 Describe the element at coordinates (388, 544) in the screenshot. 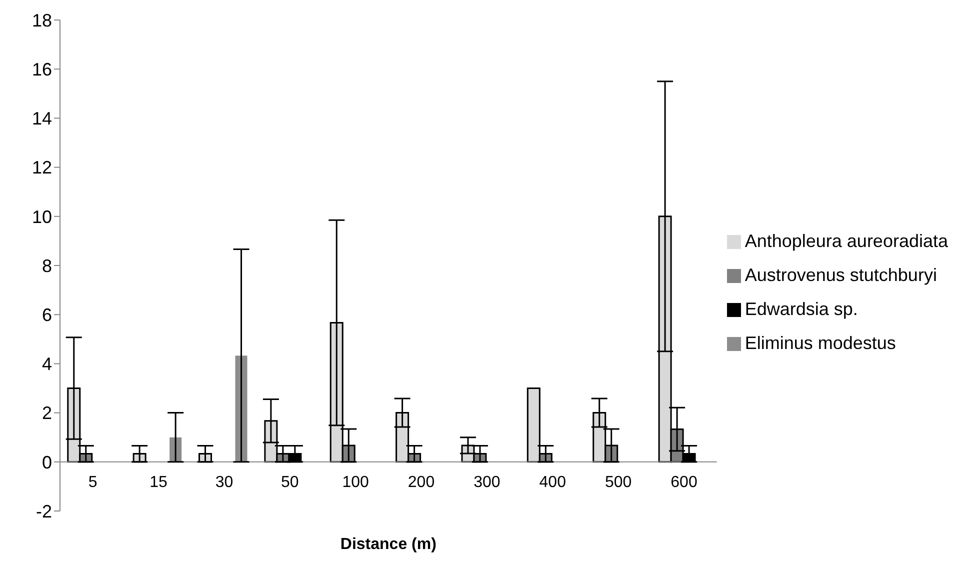

I see `x-axis-title: Distance (m)` at that location.